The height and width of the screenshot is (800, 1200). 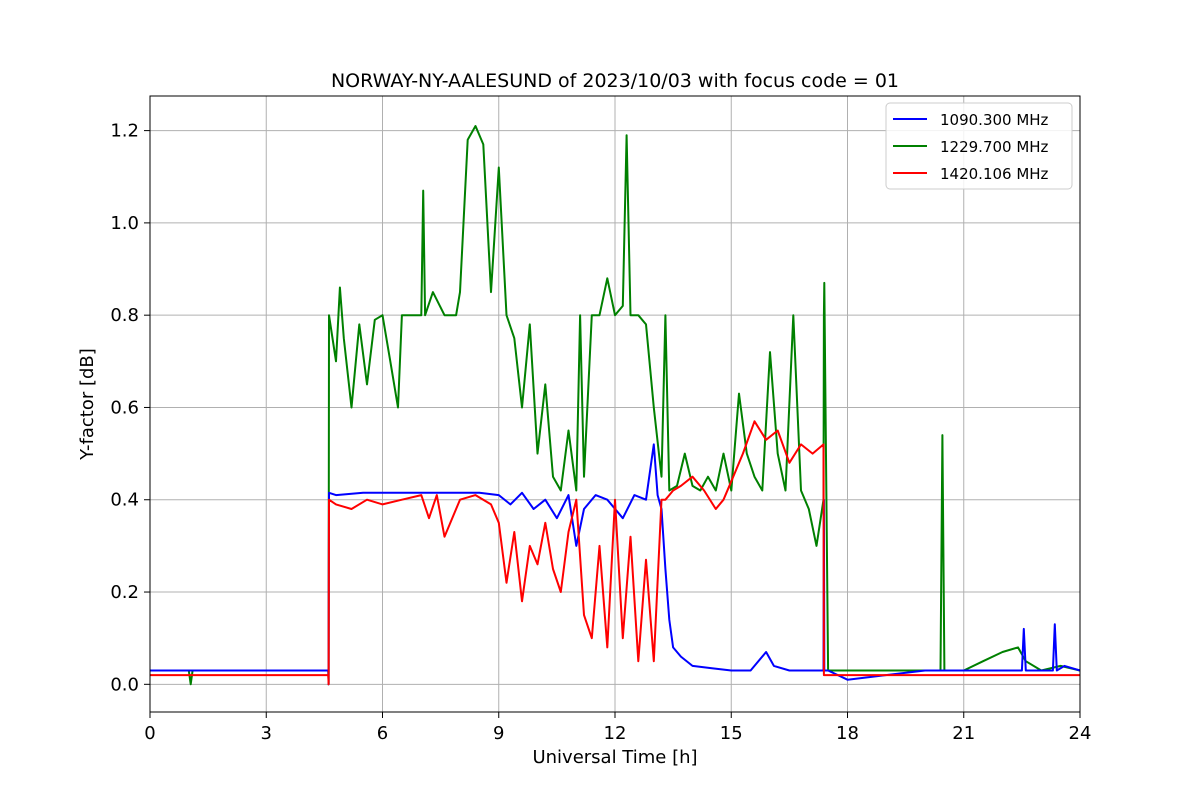 What do you see at coordinates (963, 733) in the screenshot?
I see `x-tick-label: 21` at bounding box center [963, 733].